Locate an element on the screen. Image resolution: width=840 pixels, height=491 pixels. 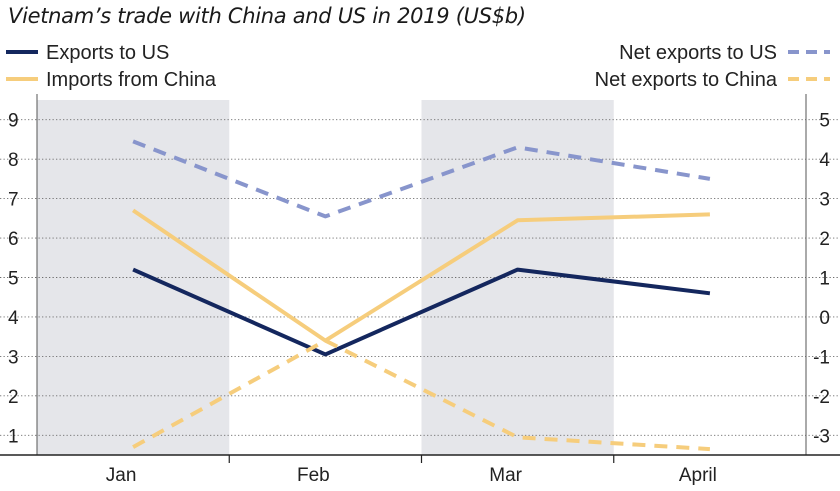
series-line-net-exports-to-us is located at coordinates (421, 179).